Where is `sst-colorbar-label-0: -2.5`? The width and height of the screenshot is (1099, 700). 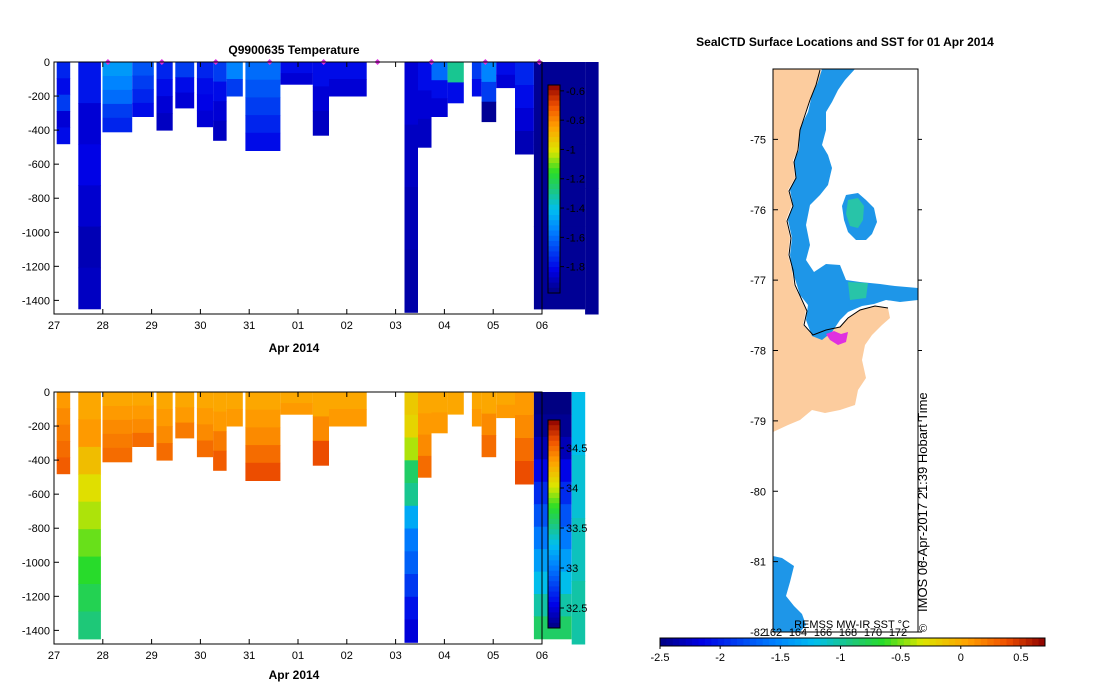 sst-colorbar-label-0: -2.5 is located at coordinates (660, 658).